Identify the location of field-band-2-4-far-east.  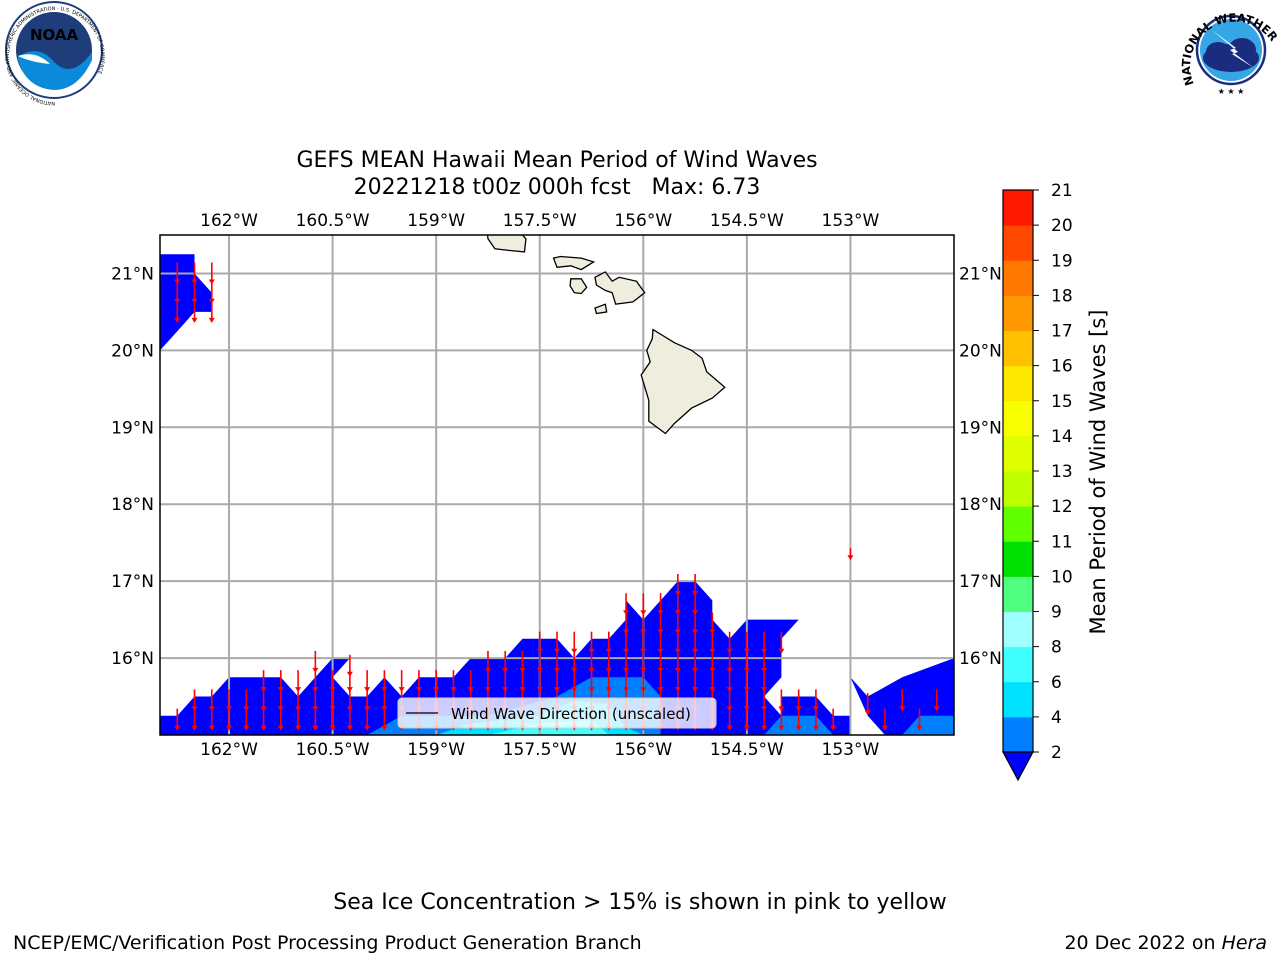
(928, 725).